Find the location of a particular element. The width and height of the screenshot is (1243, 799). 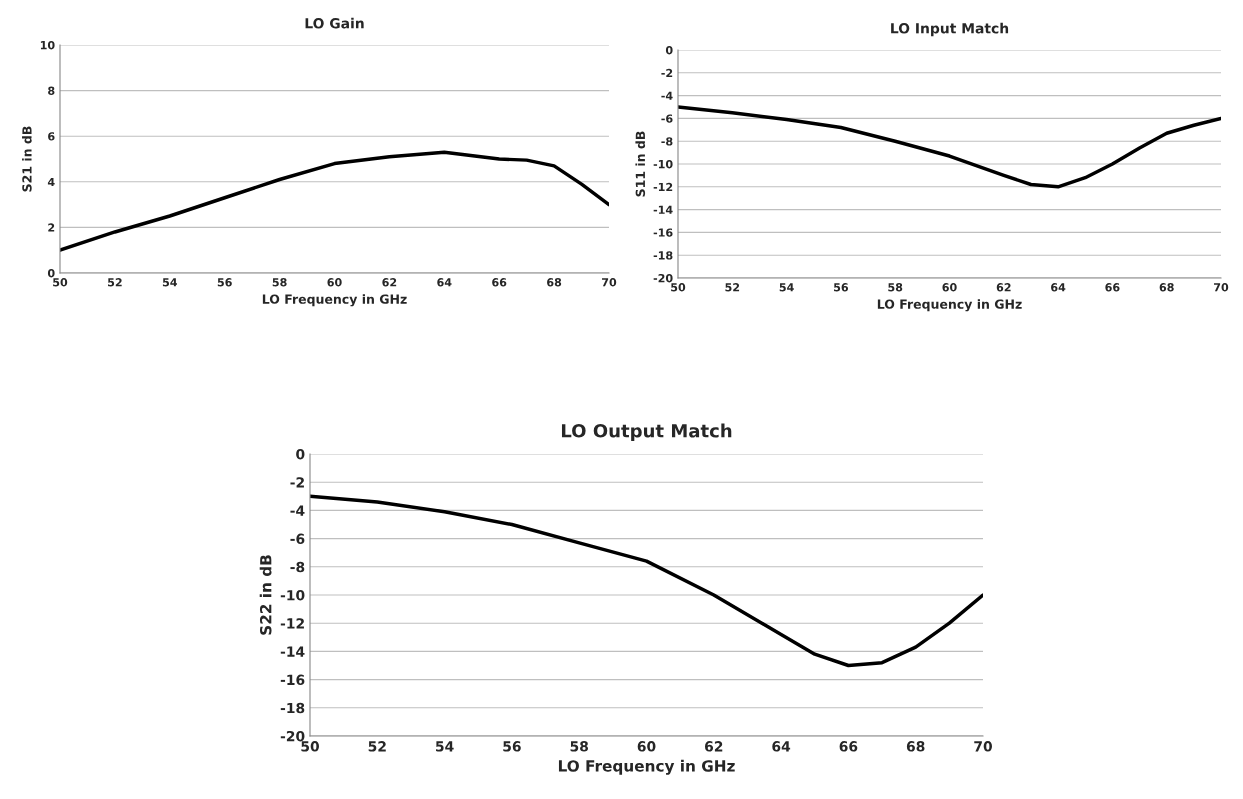

y-tick-label: 6 is located at coordinates (51, 136).